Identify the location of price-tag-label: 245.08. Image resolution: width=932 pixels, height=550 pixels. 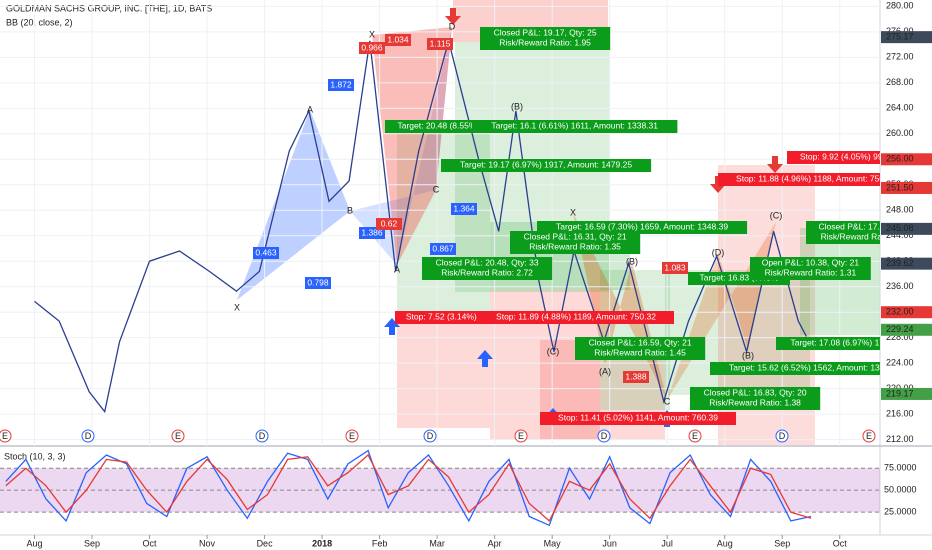
(900, 228).